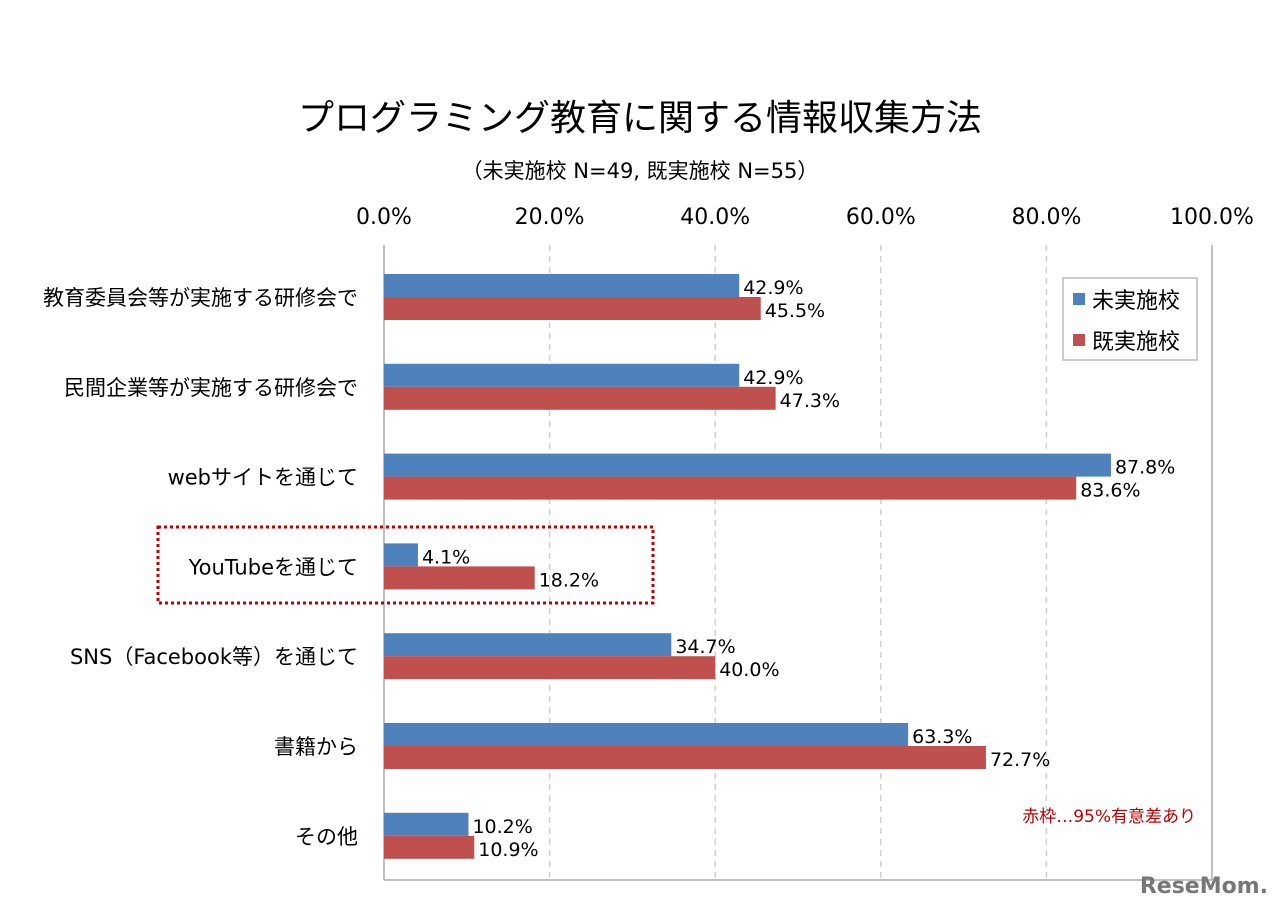 The height and width of the screenshot is (907, 1280). Describe the element at coordinates (1130, 319) in the screenshot. I see `legend: 未実施校 既実施校` at that location.